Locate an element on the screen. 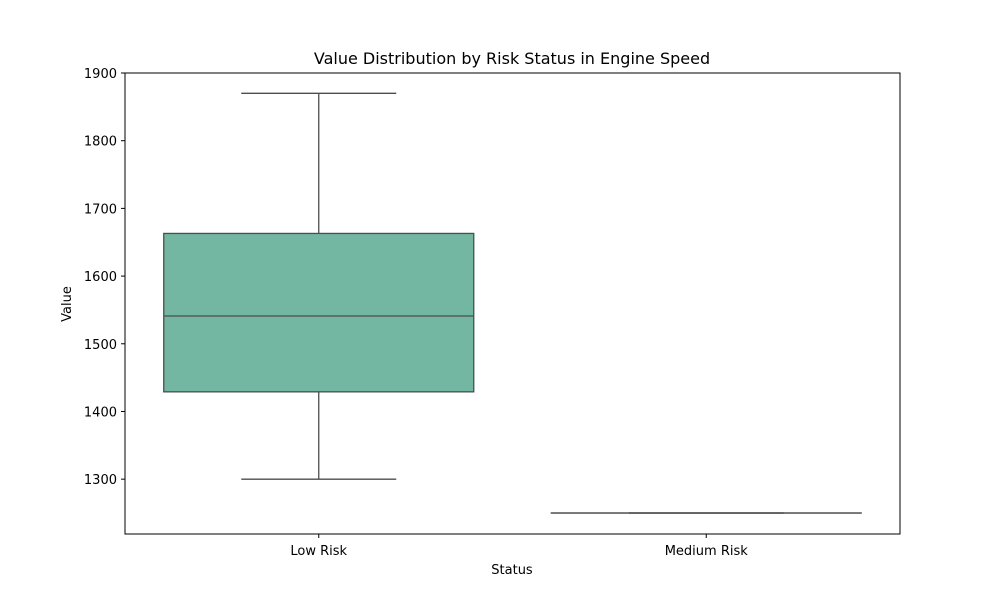  y-tick-label: 1900 is located at coordinates (100, 74).